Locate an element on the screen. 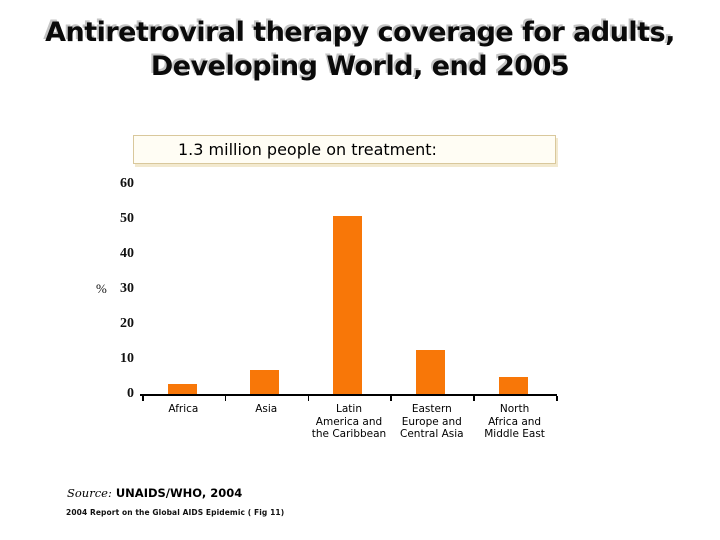  y-tick-label: 20 is located at coordinates (127, 323).